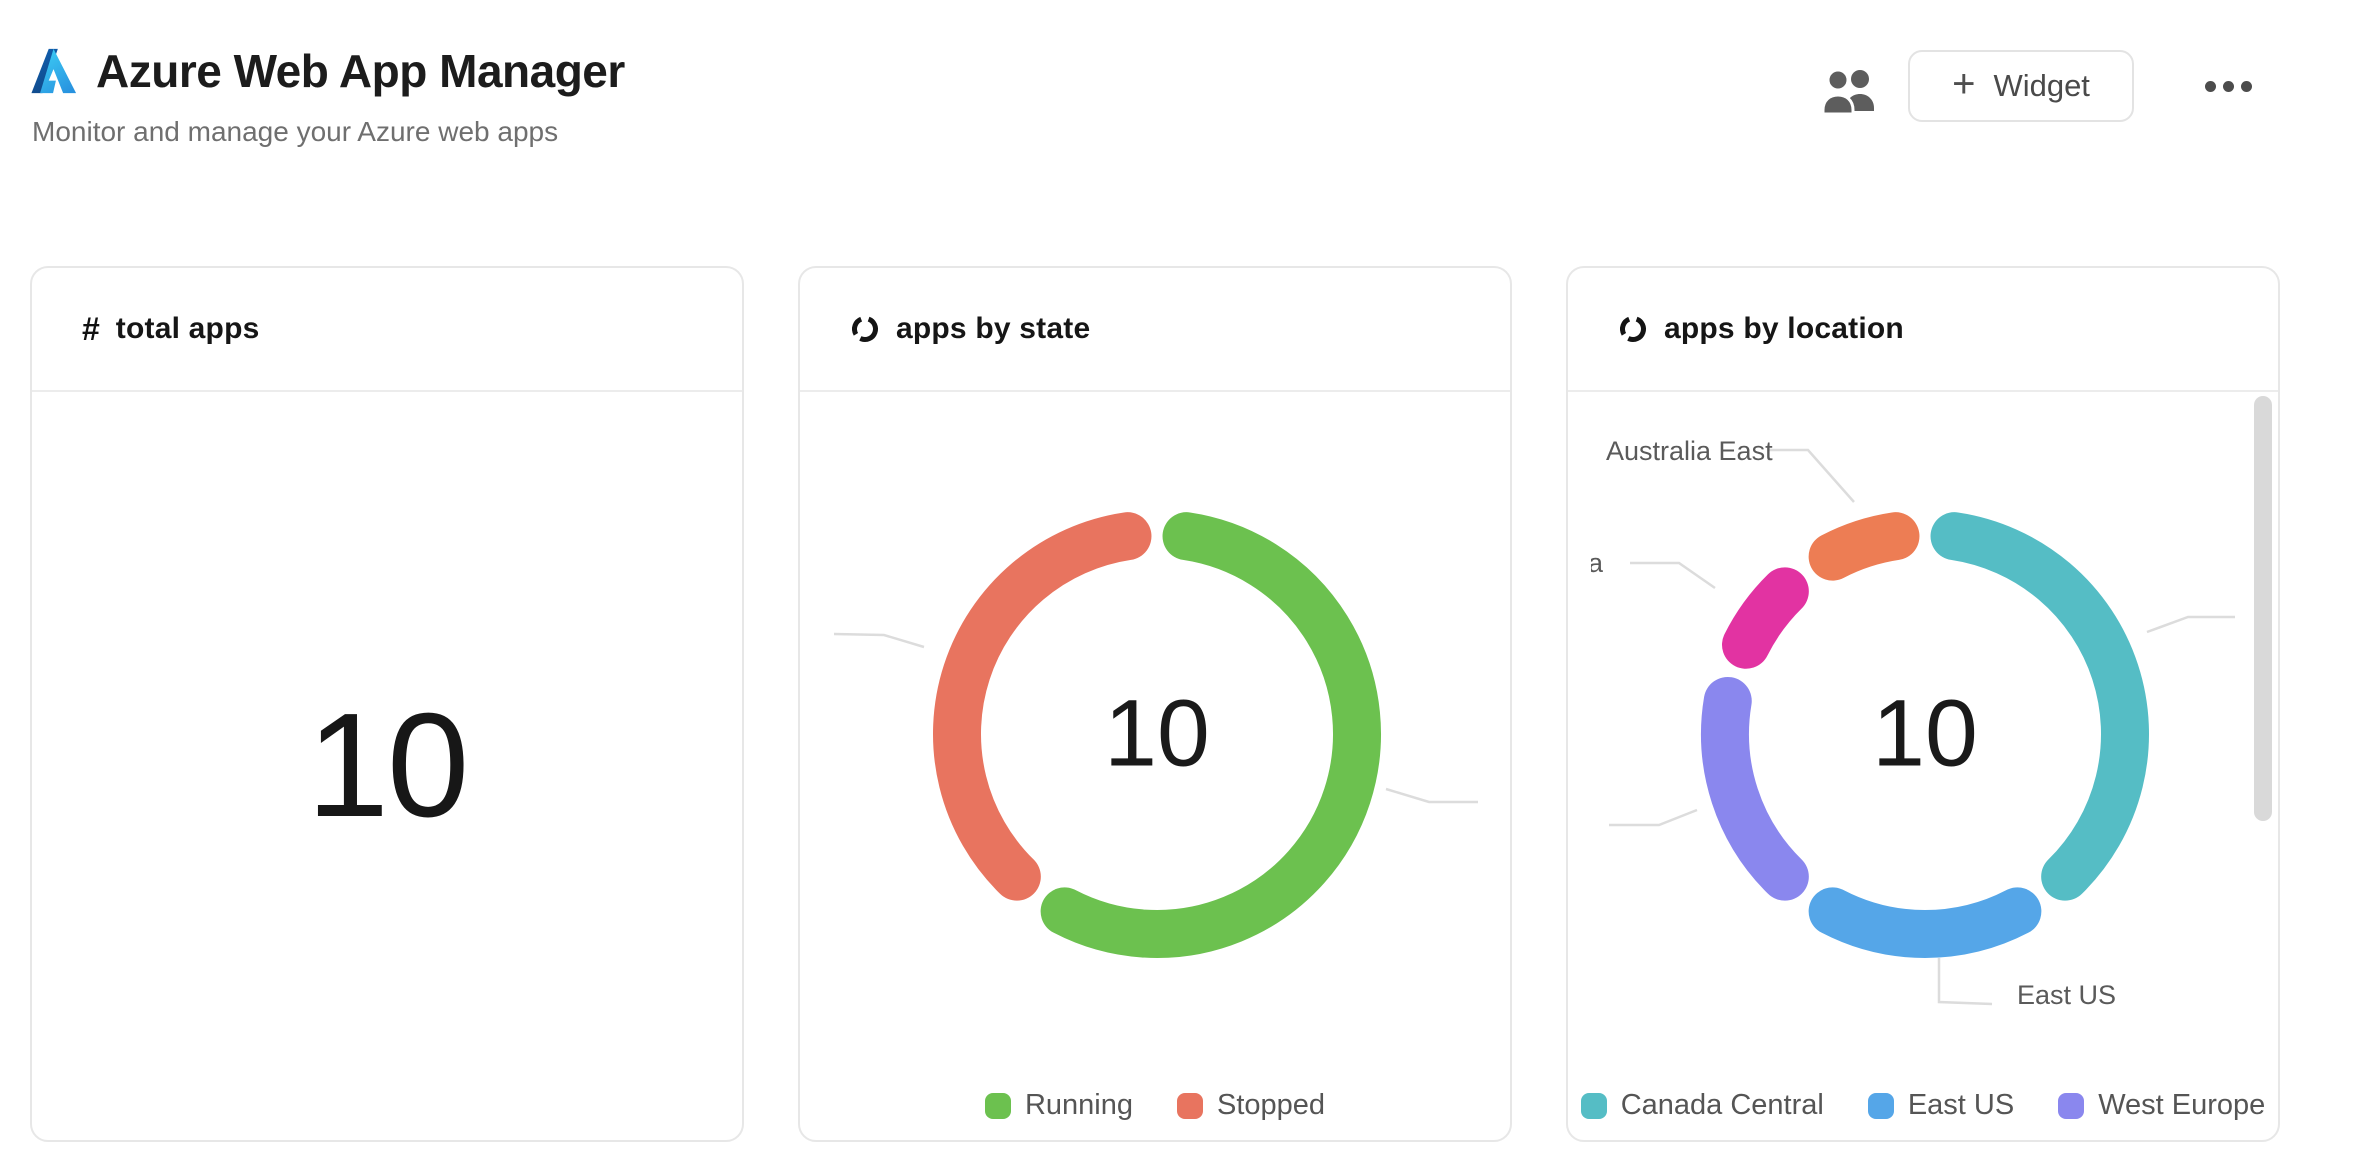 The height and width of the screenshot is (1162, 2366). I want to click on legend-label: Canada Central, so click(1722, 1105).